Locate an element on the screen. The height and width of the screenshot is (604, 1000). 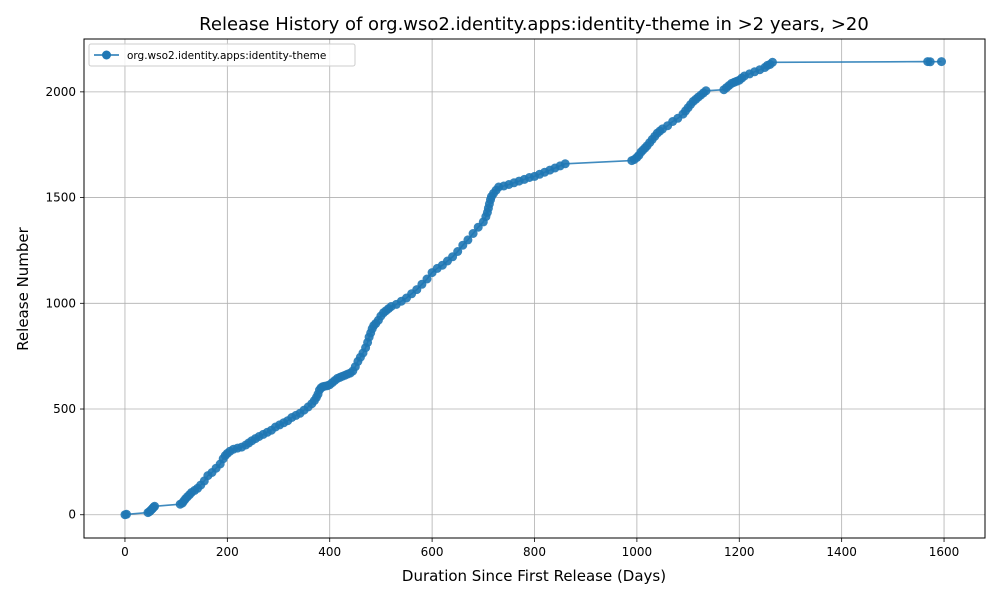
y-tick-label: 1500 is located at coordinates (60, 198).